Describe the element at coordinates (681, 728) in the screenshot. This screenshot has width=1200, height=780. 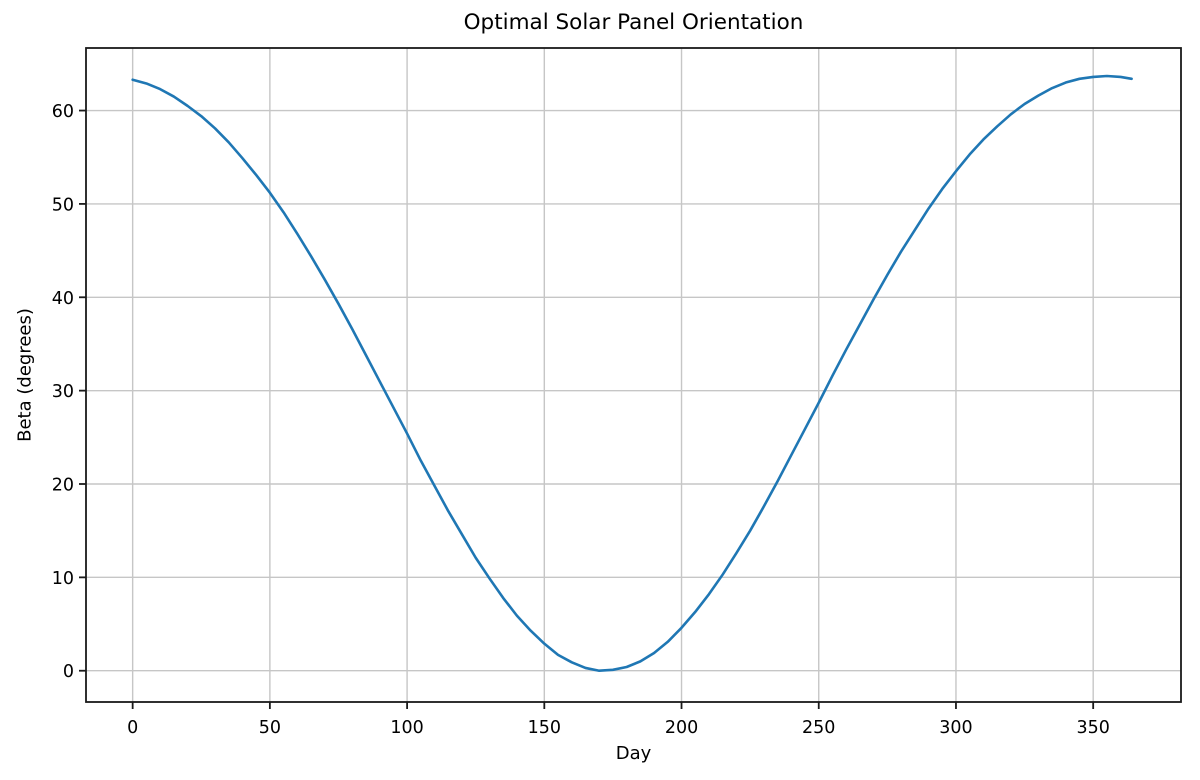
I see `x-tick-label: 200` at that location.